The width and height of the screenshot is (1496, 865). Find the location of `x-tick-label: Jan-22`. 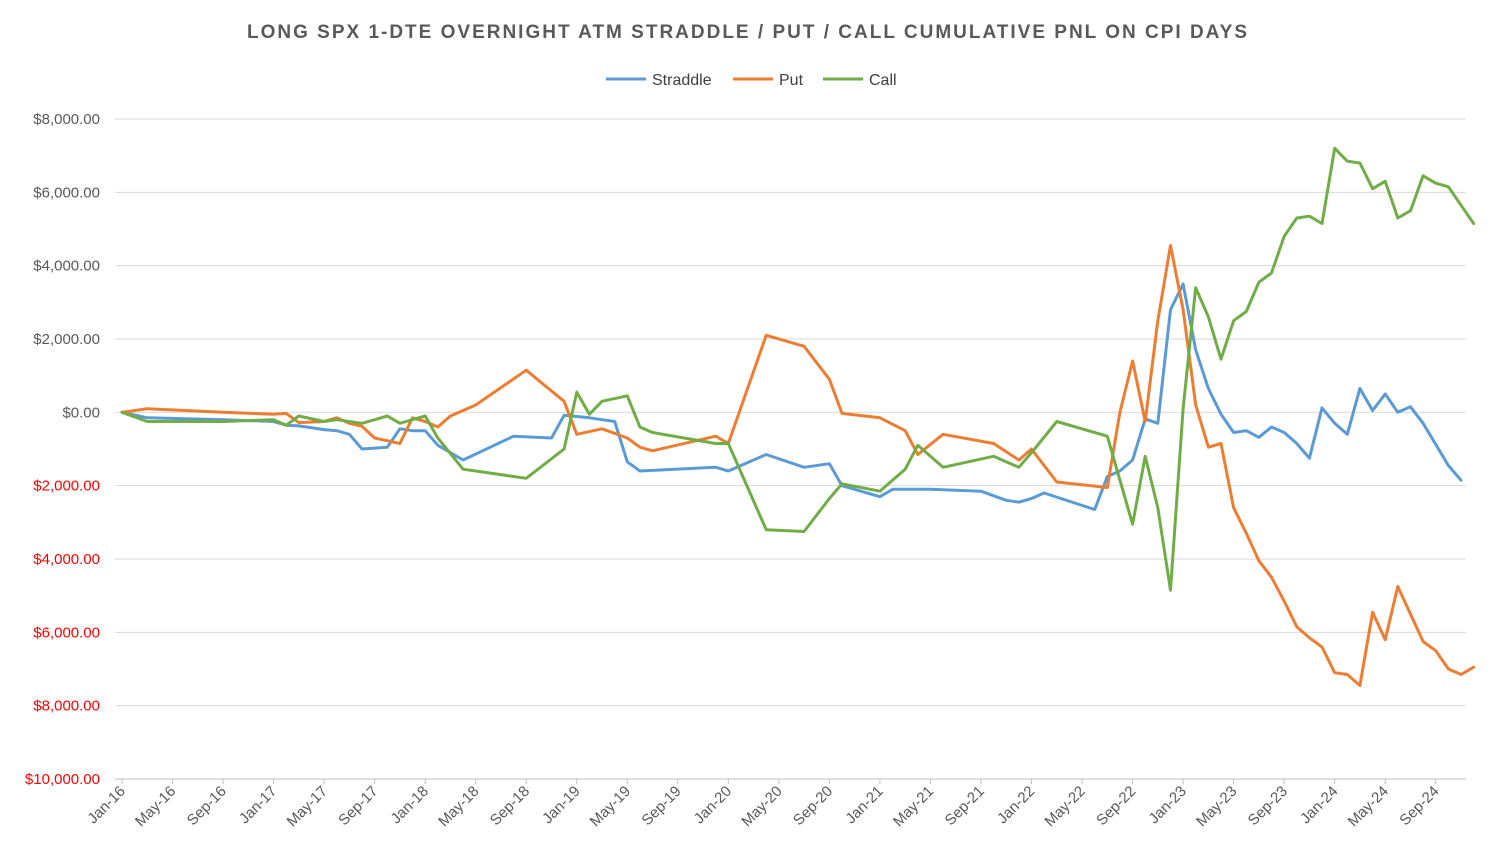

x-tick-label: Jan-22 is located at coordinates (1016, 805).